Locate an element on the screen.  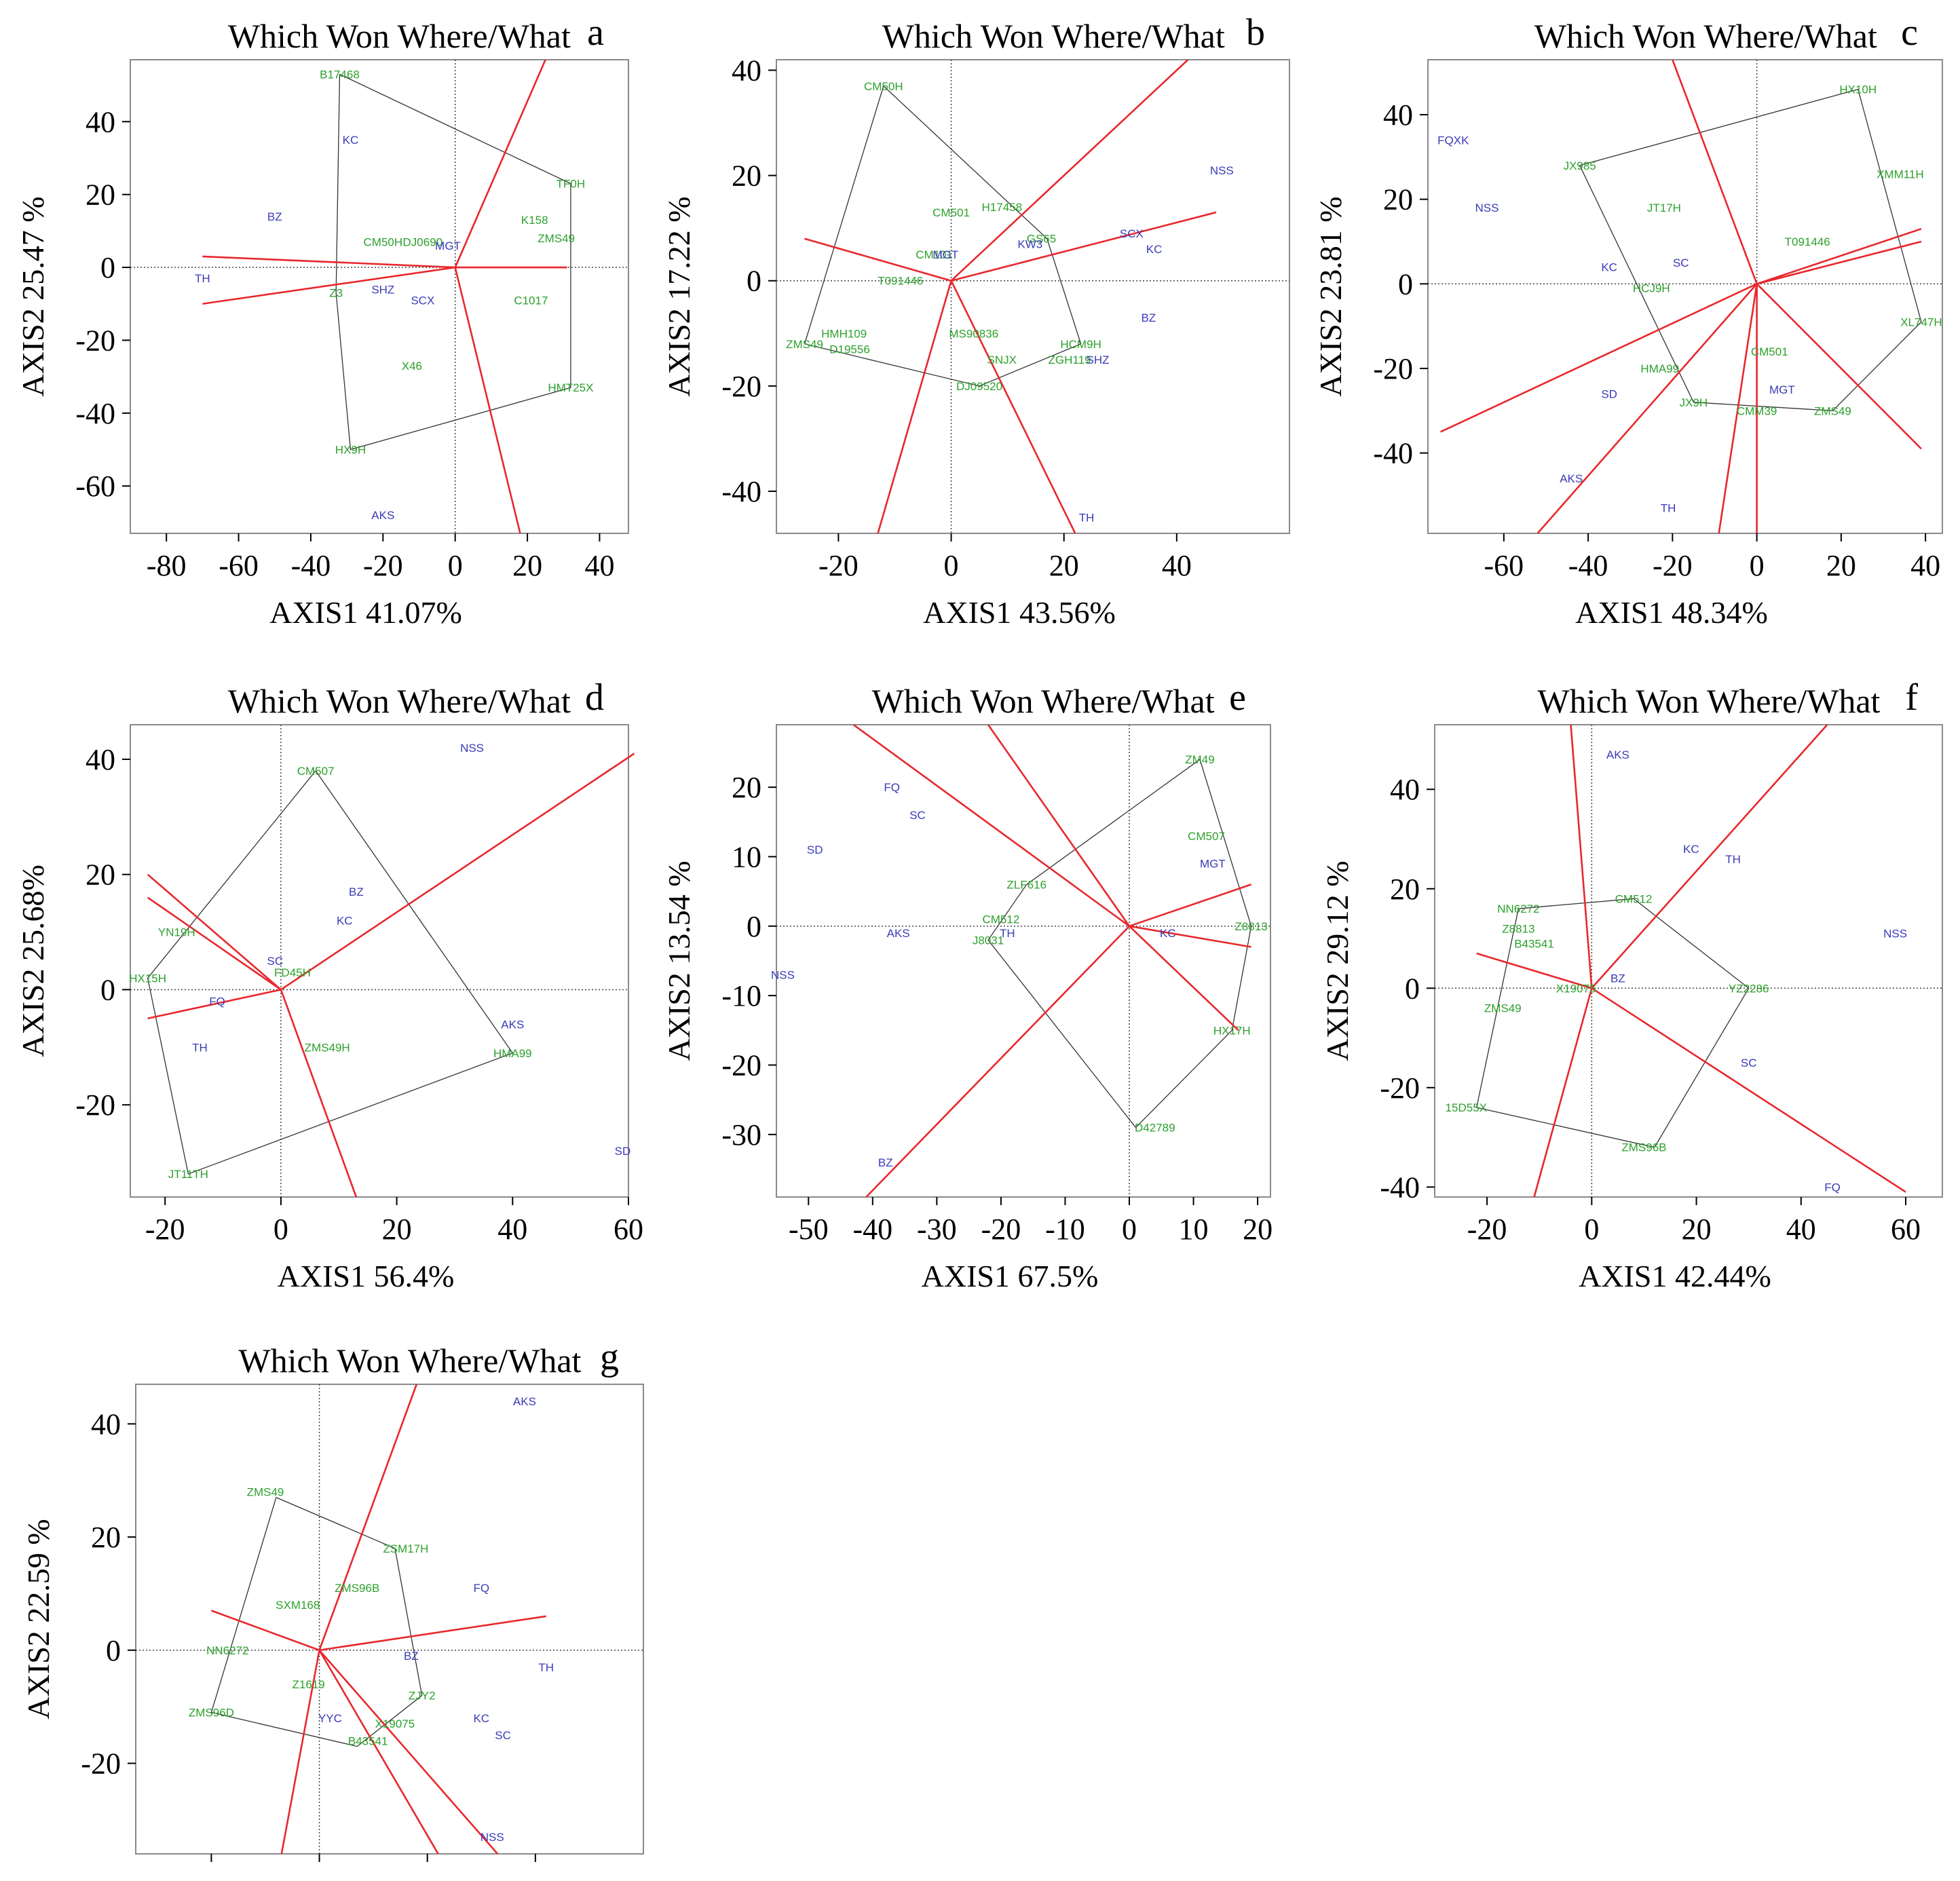
genotype-label: CM512 is located at coordinates (1634, 898).